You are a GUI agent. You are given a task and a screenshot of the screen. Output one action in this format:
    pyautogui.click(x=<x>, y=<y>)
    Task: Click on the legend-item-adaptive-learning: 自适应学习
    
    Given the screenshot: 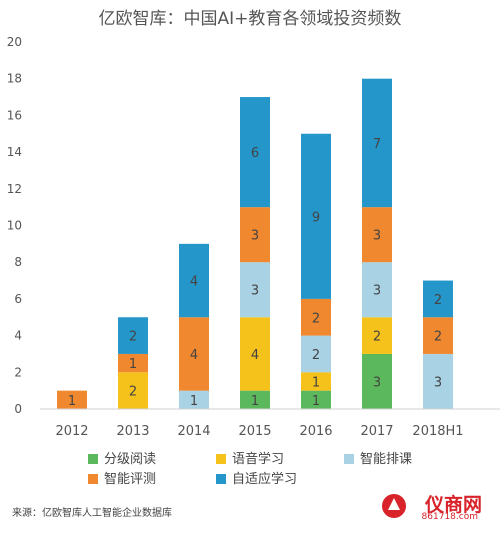 What is the action you would take?
    pyautogui.click(x=256, y=477)
    